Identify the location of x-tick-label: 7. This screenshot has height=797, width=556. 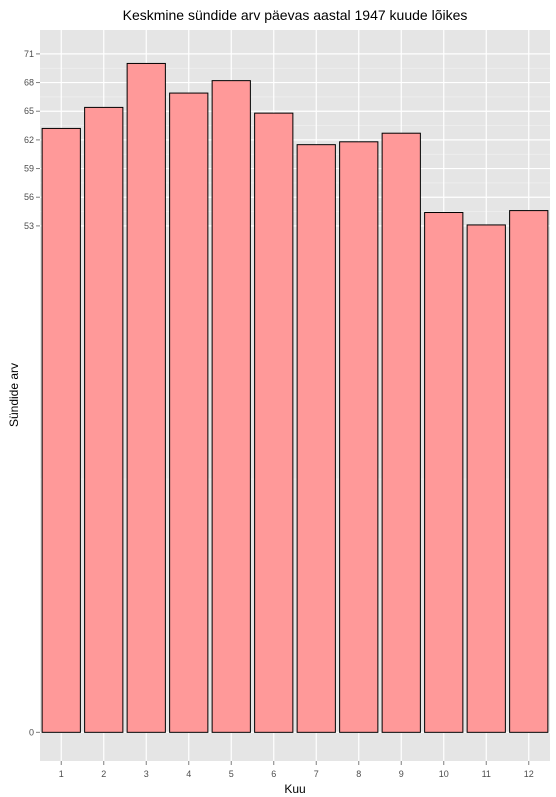
(316, 774).